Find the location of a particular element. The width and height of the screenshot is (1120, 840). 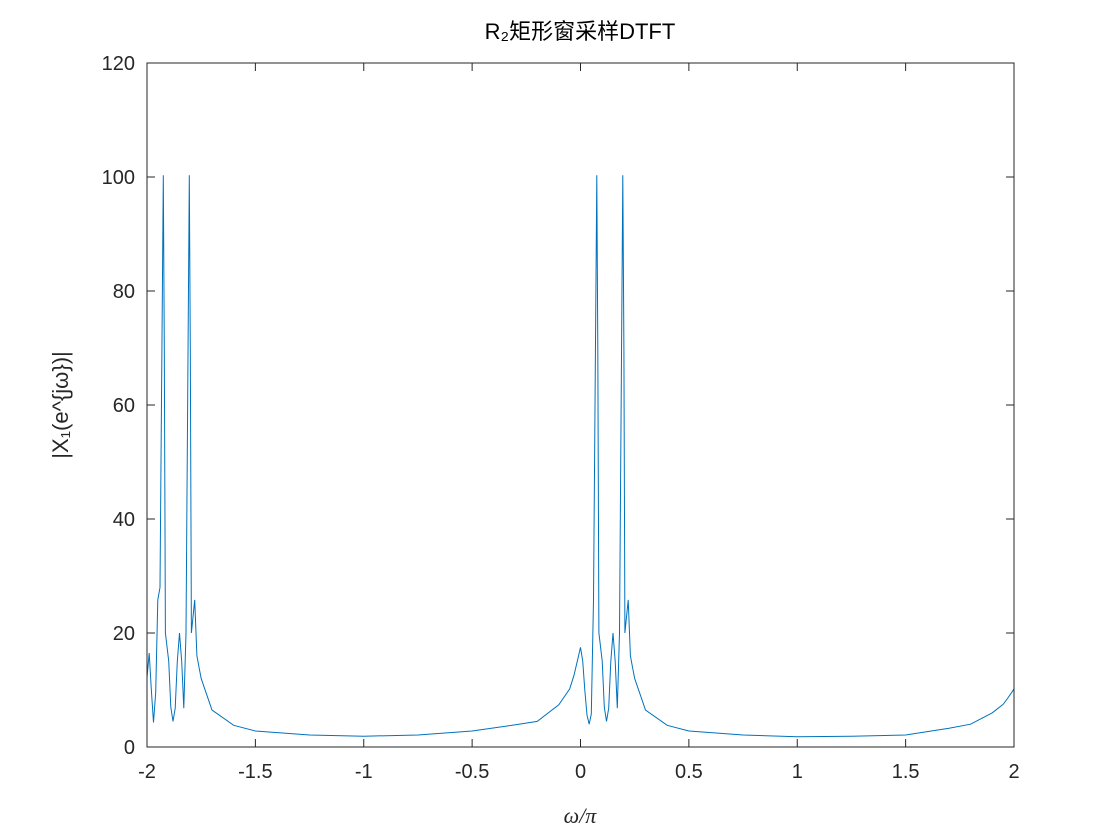

x-tick-label: -2 is located at coordinates (147, 772).